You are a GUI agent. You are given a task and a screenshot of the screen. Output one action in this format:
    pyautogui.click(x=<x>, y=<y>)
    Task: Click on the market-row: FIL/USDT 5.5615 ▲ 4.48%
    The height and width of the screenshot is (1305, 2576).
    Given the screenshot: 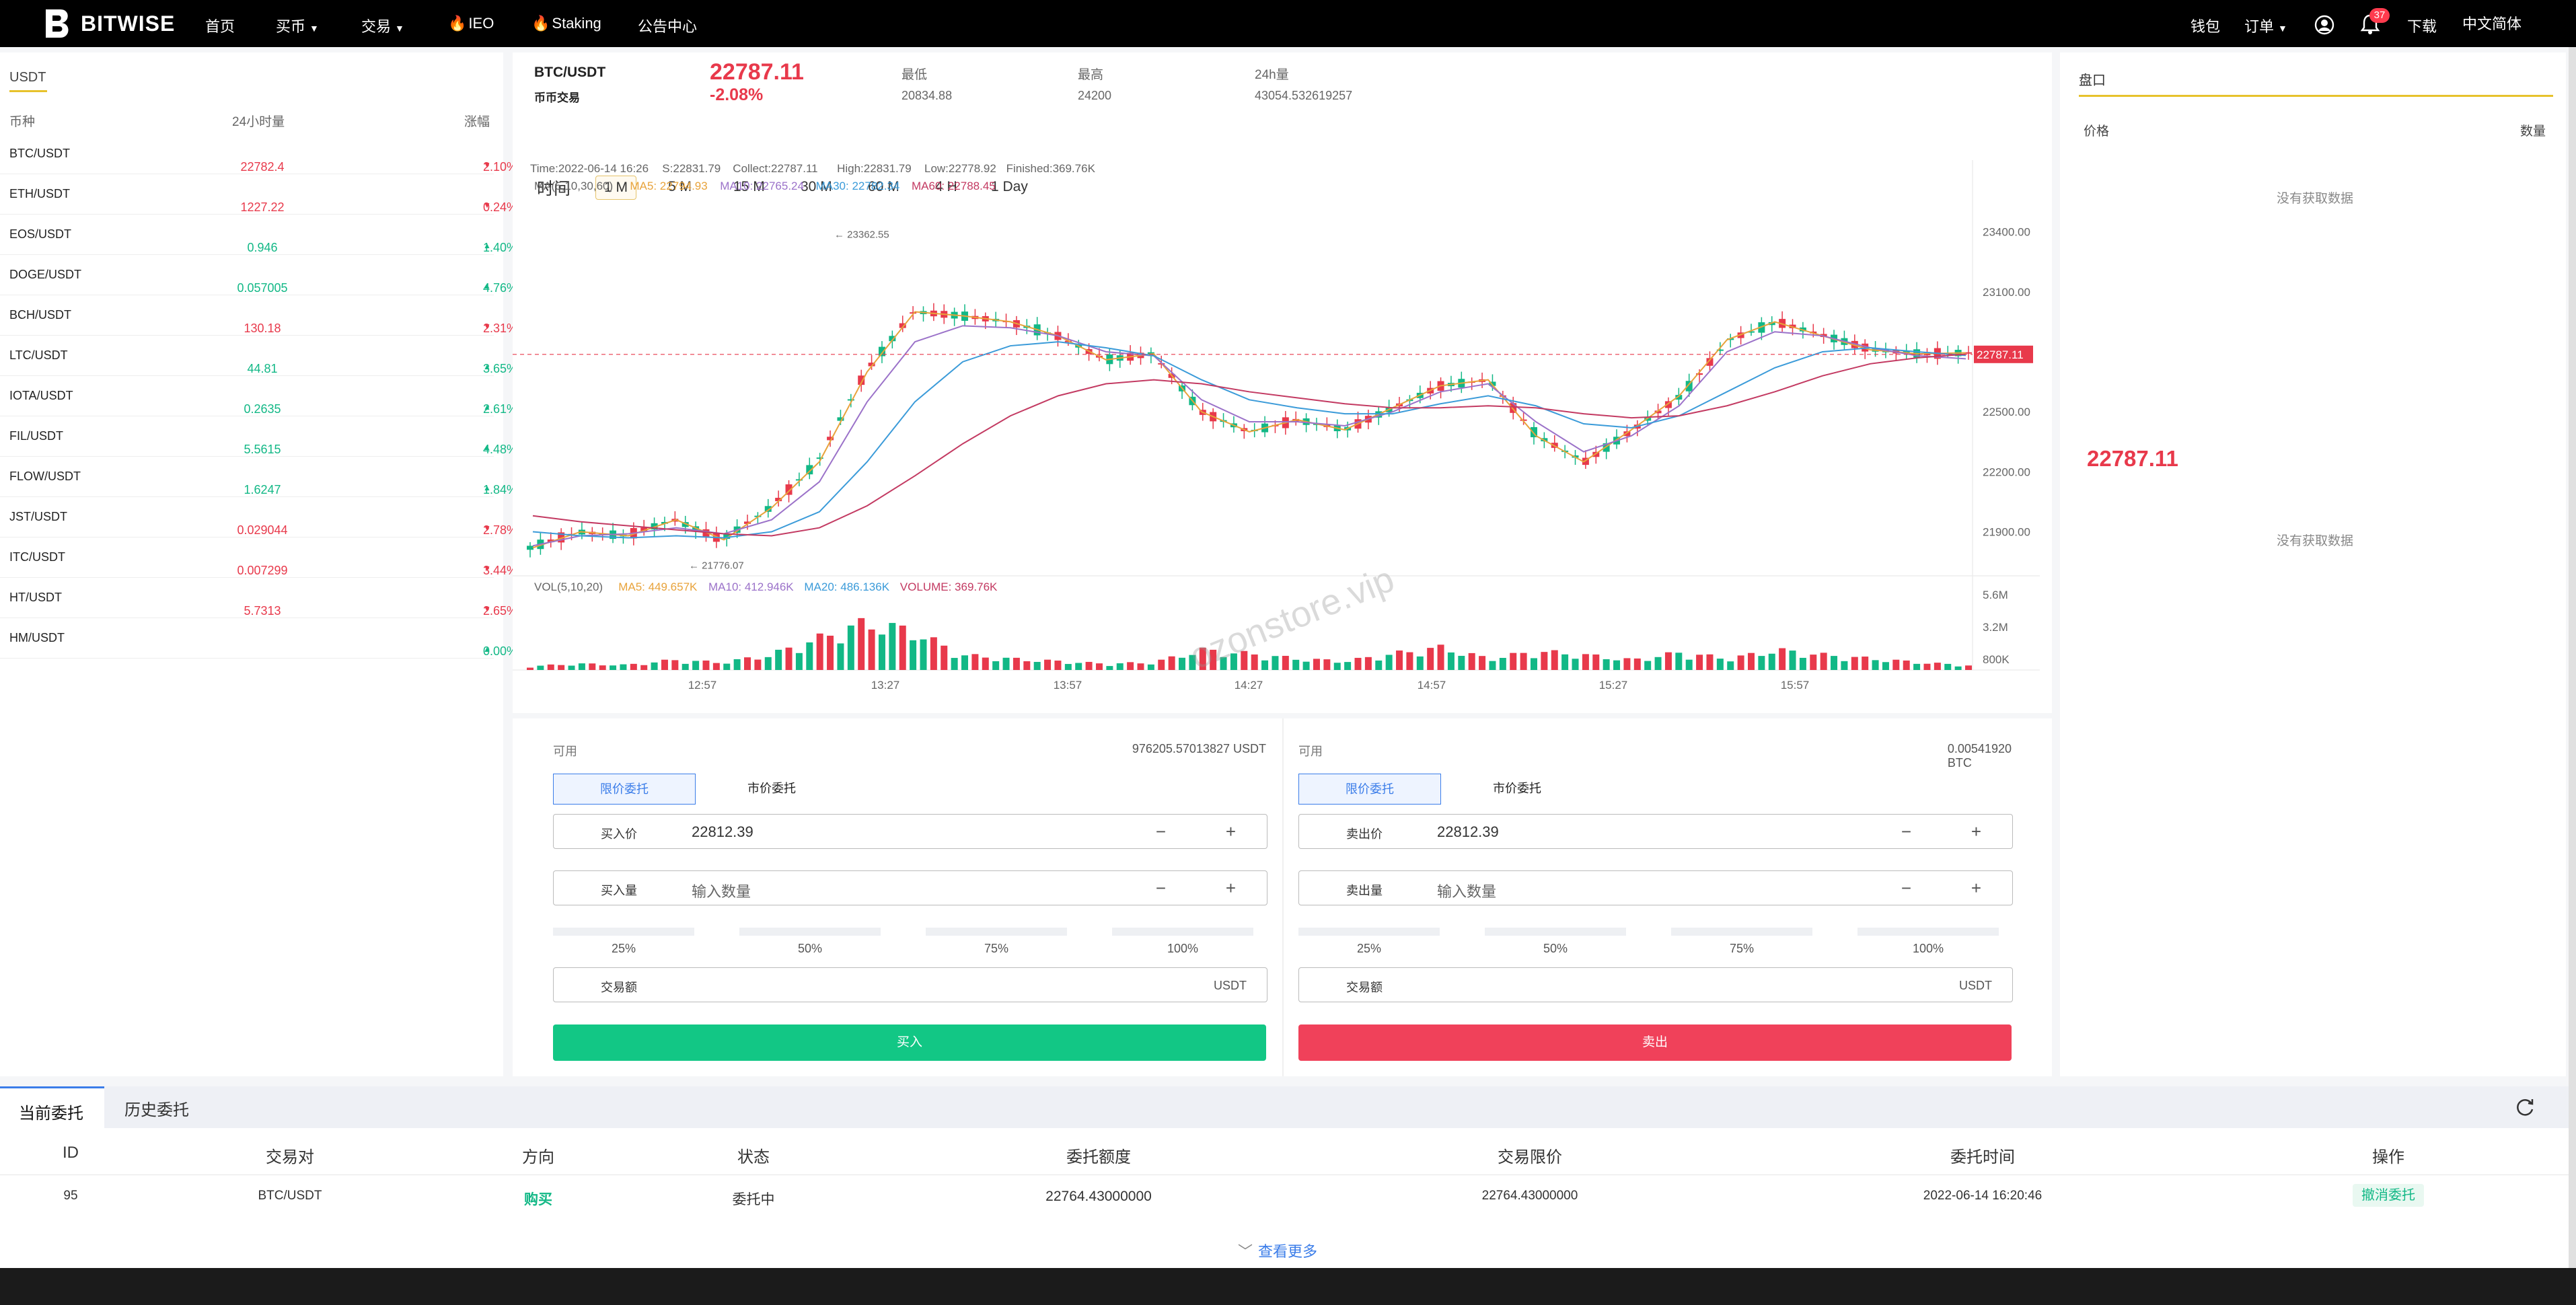 What is the action you would take?
    pyautogui.click(x=258, y=437)
    